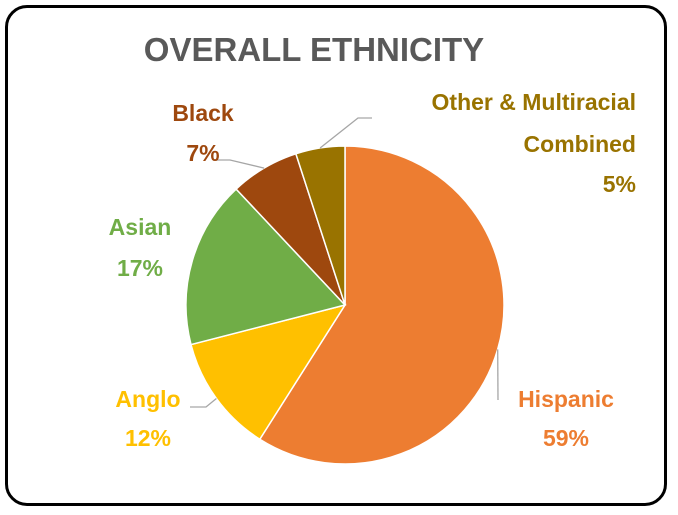 Image resolution: width=678 pixels, height=515 pixels. What do you see at coordinates (268, 372) in the screenshot?
I see `pie-slice-anglo` at bounding box center [268, 372].